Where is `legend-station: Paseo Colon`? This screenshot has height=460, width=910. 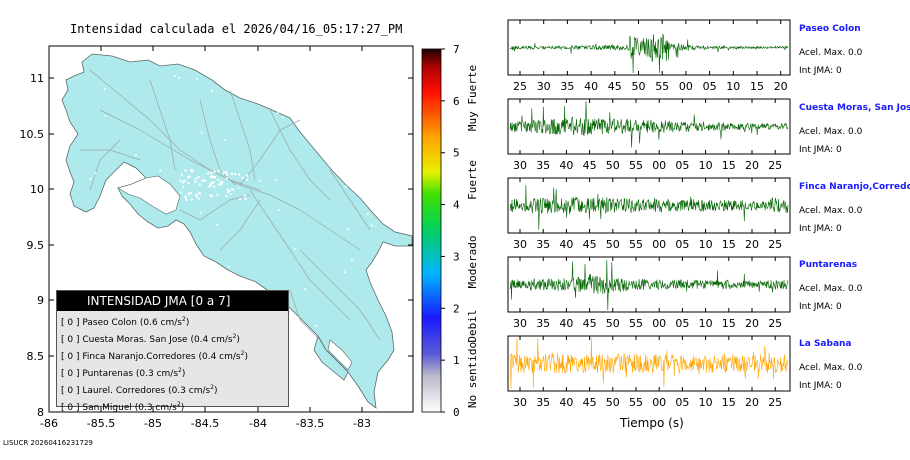 legend-station: Paseo Colon is located at coordinates (109, 323).